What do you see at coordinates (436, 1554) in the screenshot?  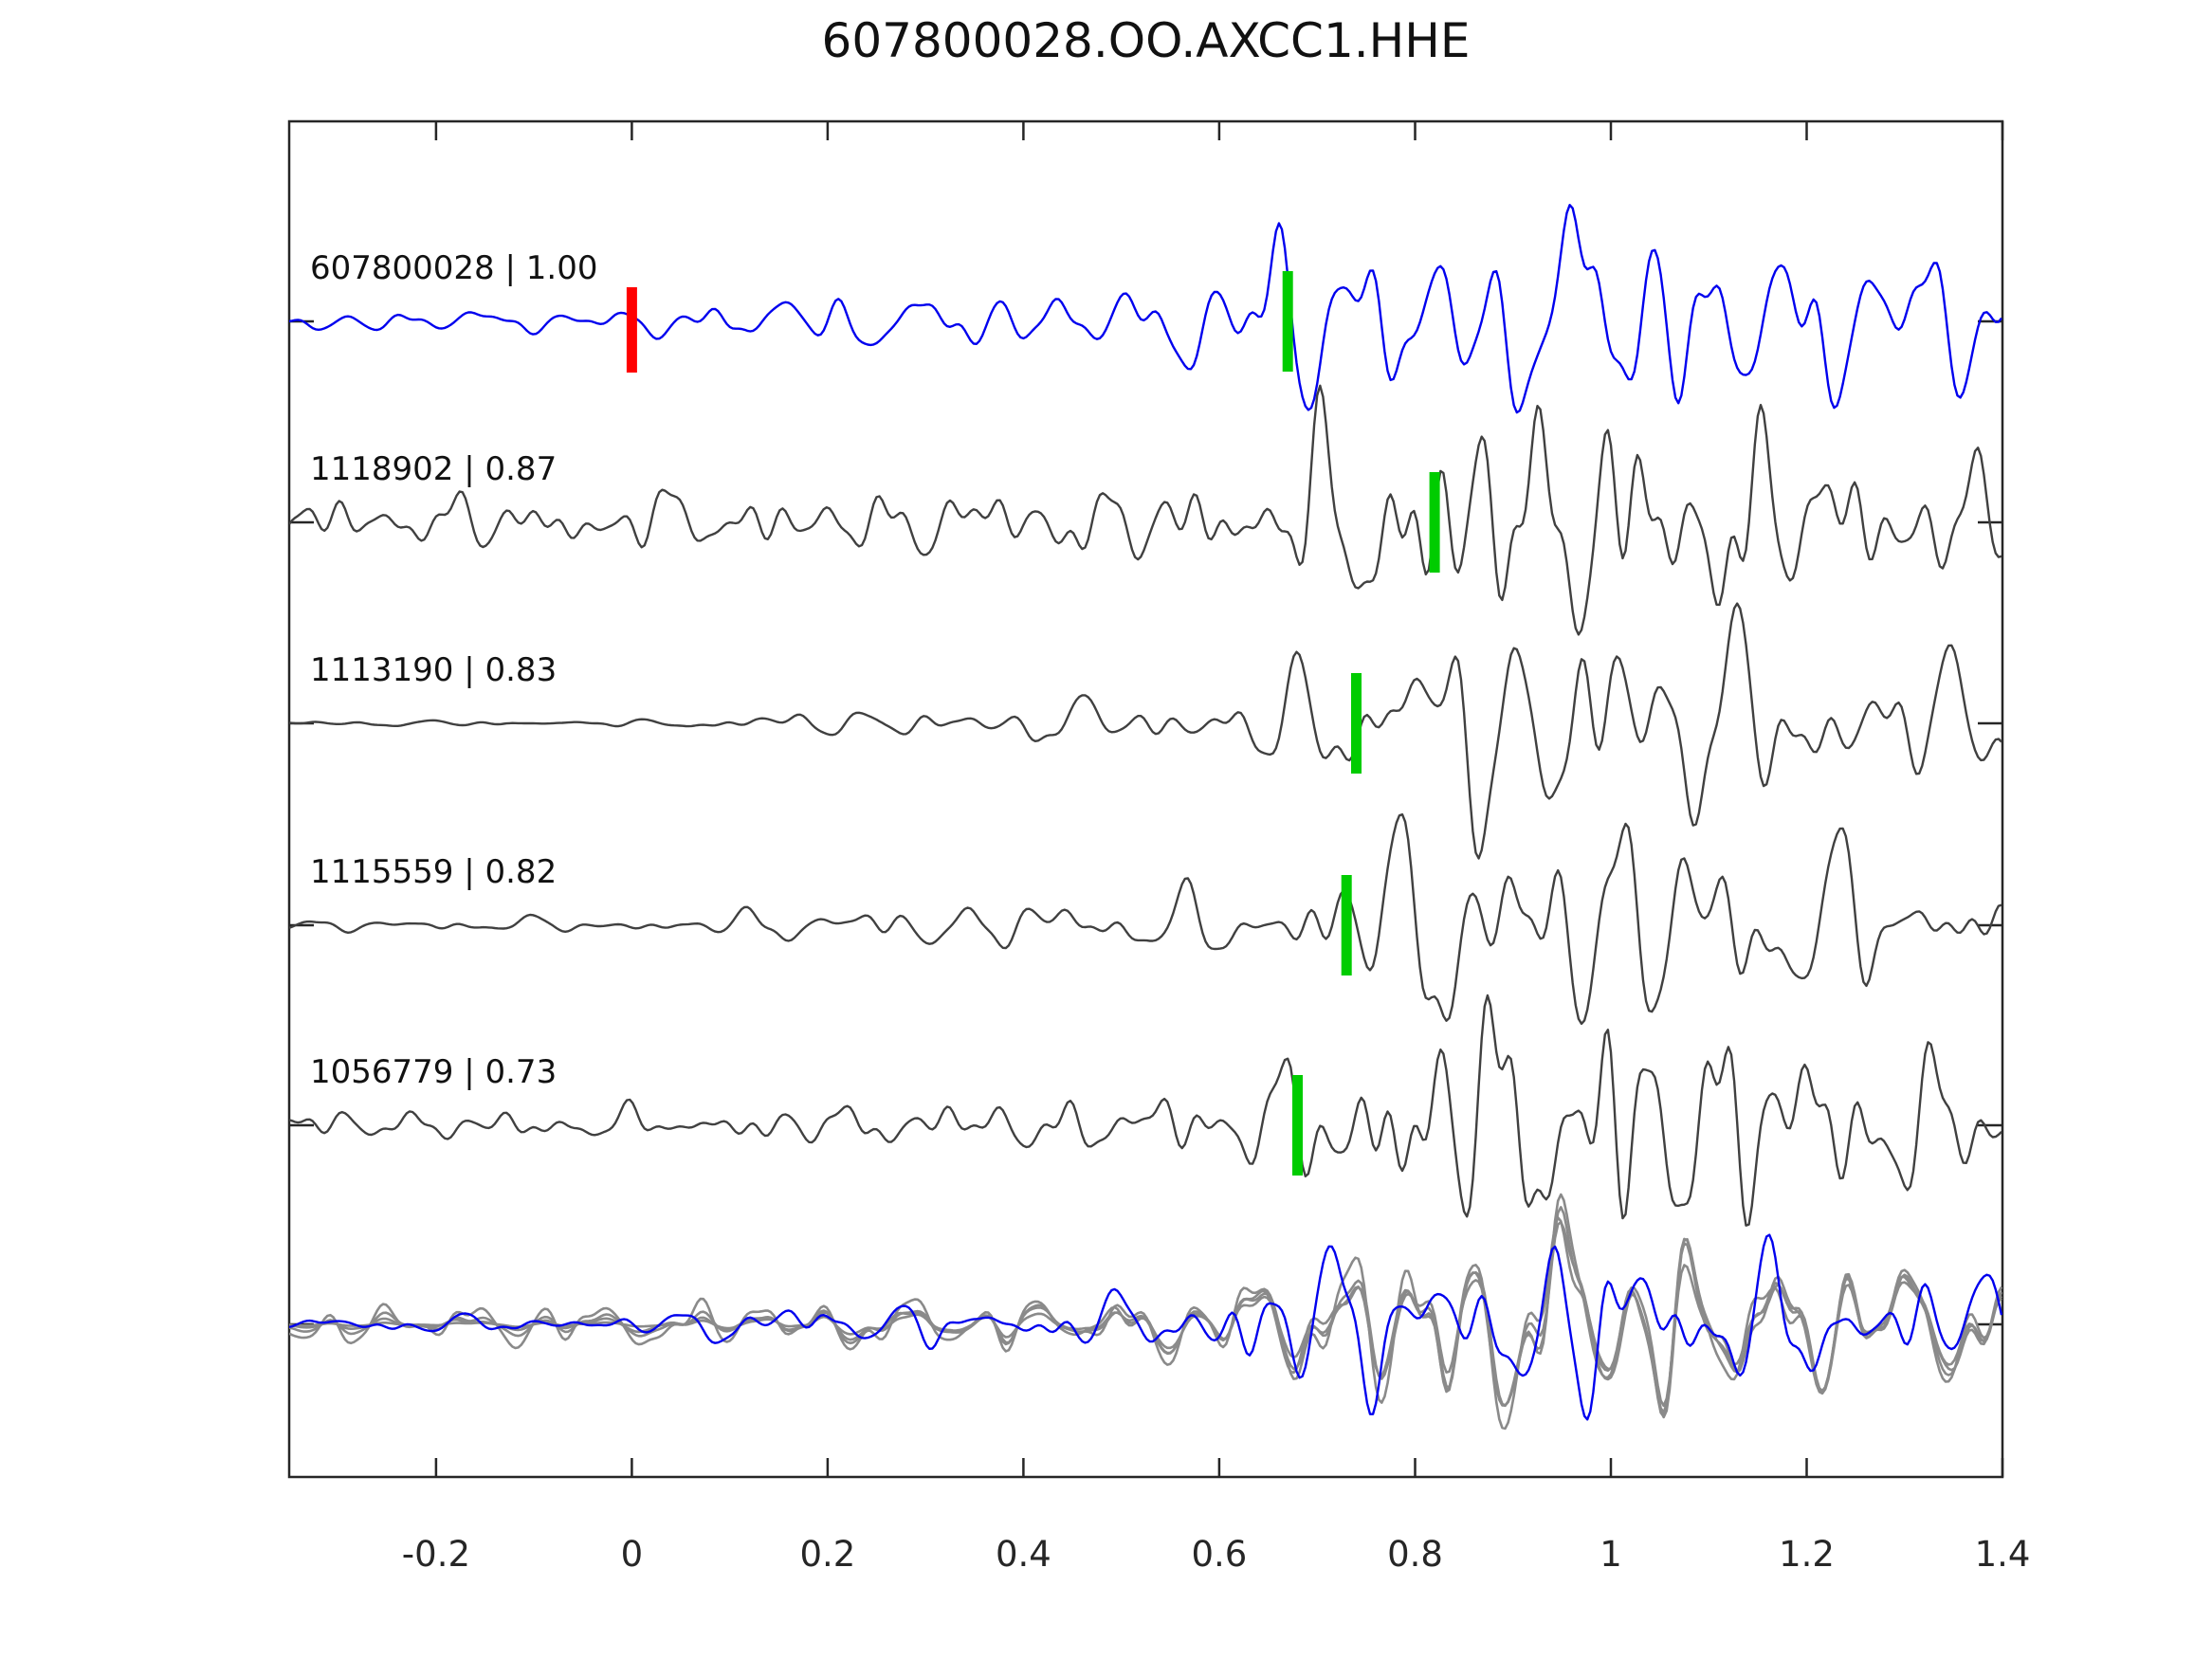 I see `x-tick-label: -0.2` at bounding box center [436, 1554].